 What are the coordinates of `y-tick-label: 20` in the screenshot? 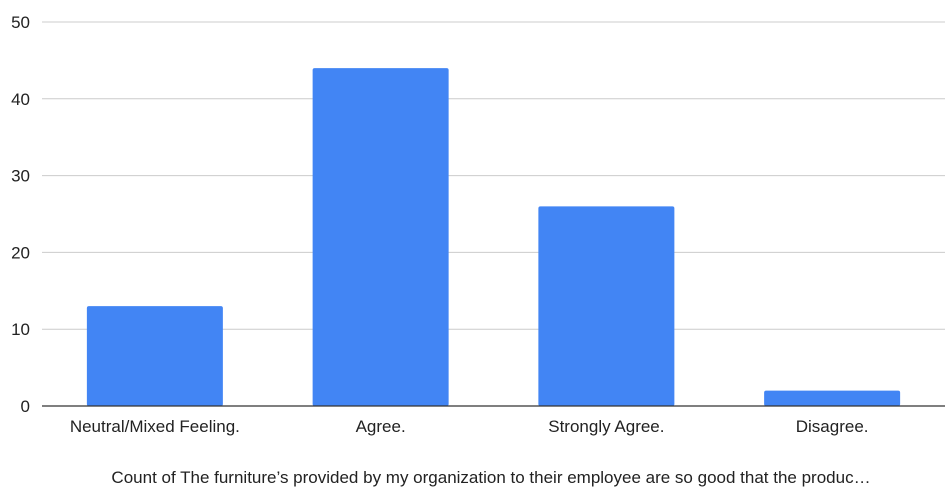 It's located at (20, 252).